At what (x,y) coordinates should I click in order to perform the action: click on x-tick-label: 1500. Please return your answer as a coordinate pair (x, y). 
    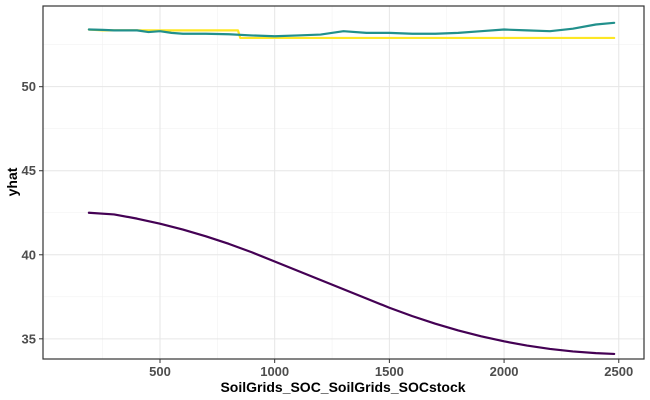
    Looking at the image, I should click on (389, 371).